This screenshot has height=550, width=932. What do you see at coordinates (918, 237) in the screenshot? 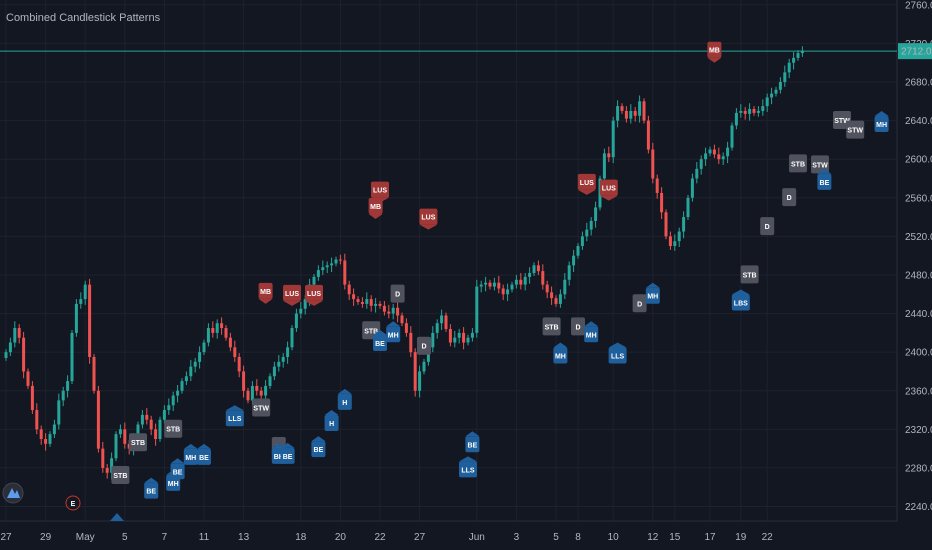
I see `y-tick-label: 2520.00` at bounding box center [918, 237].